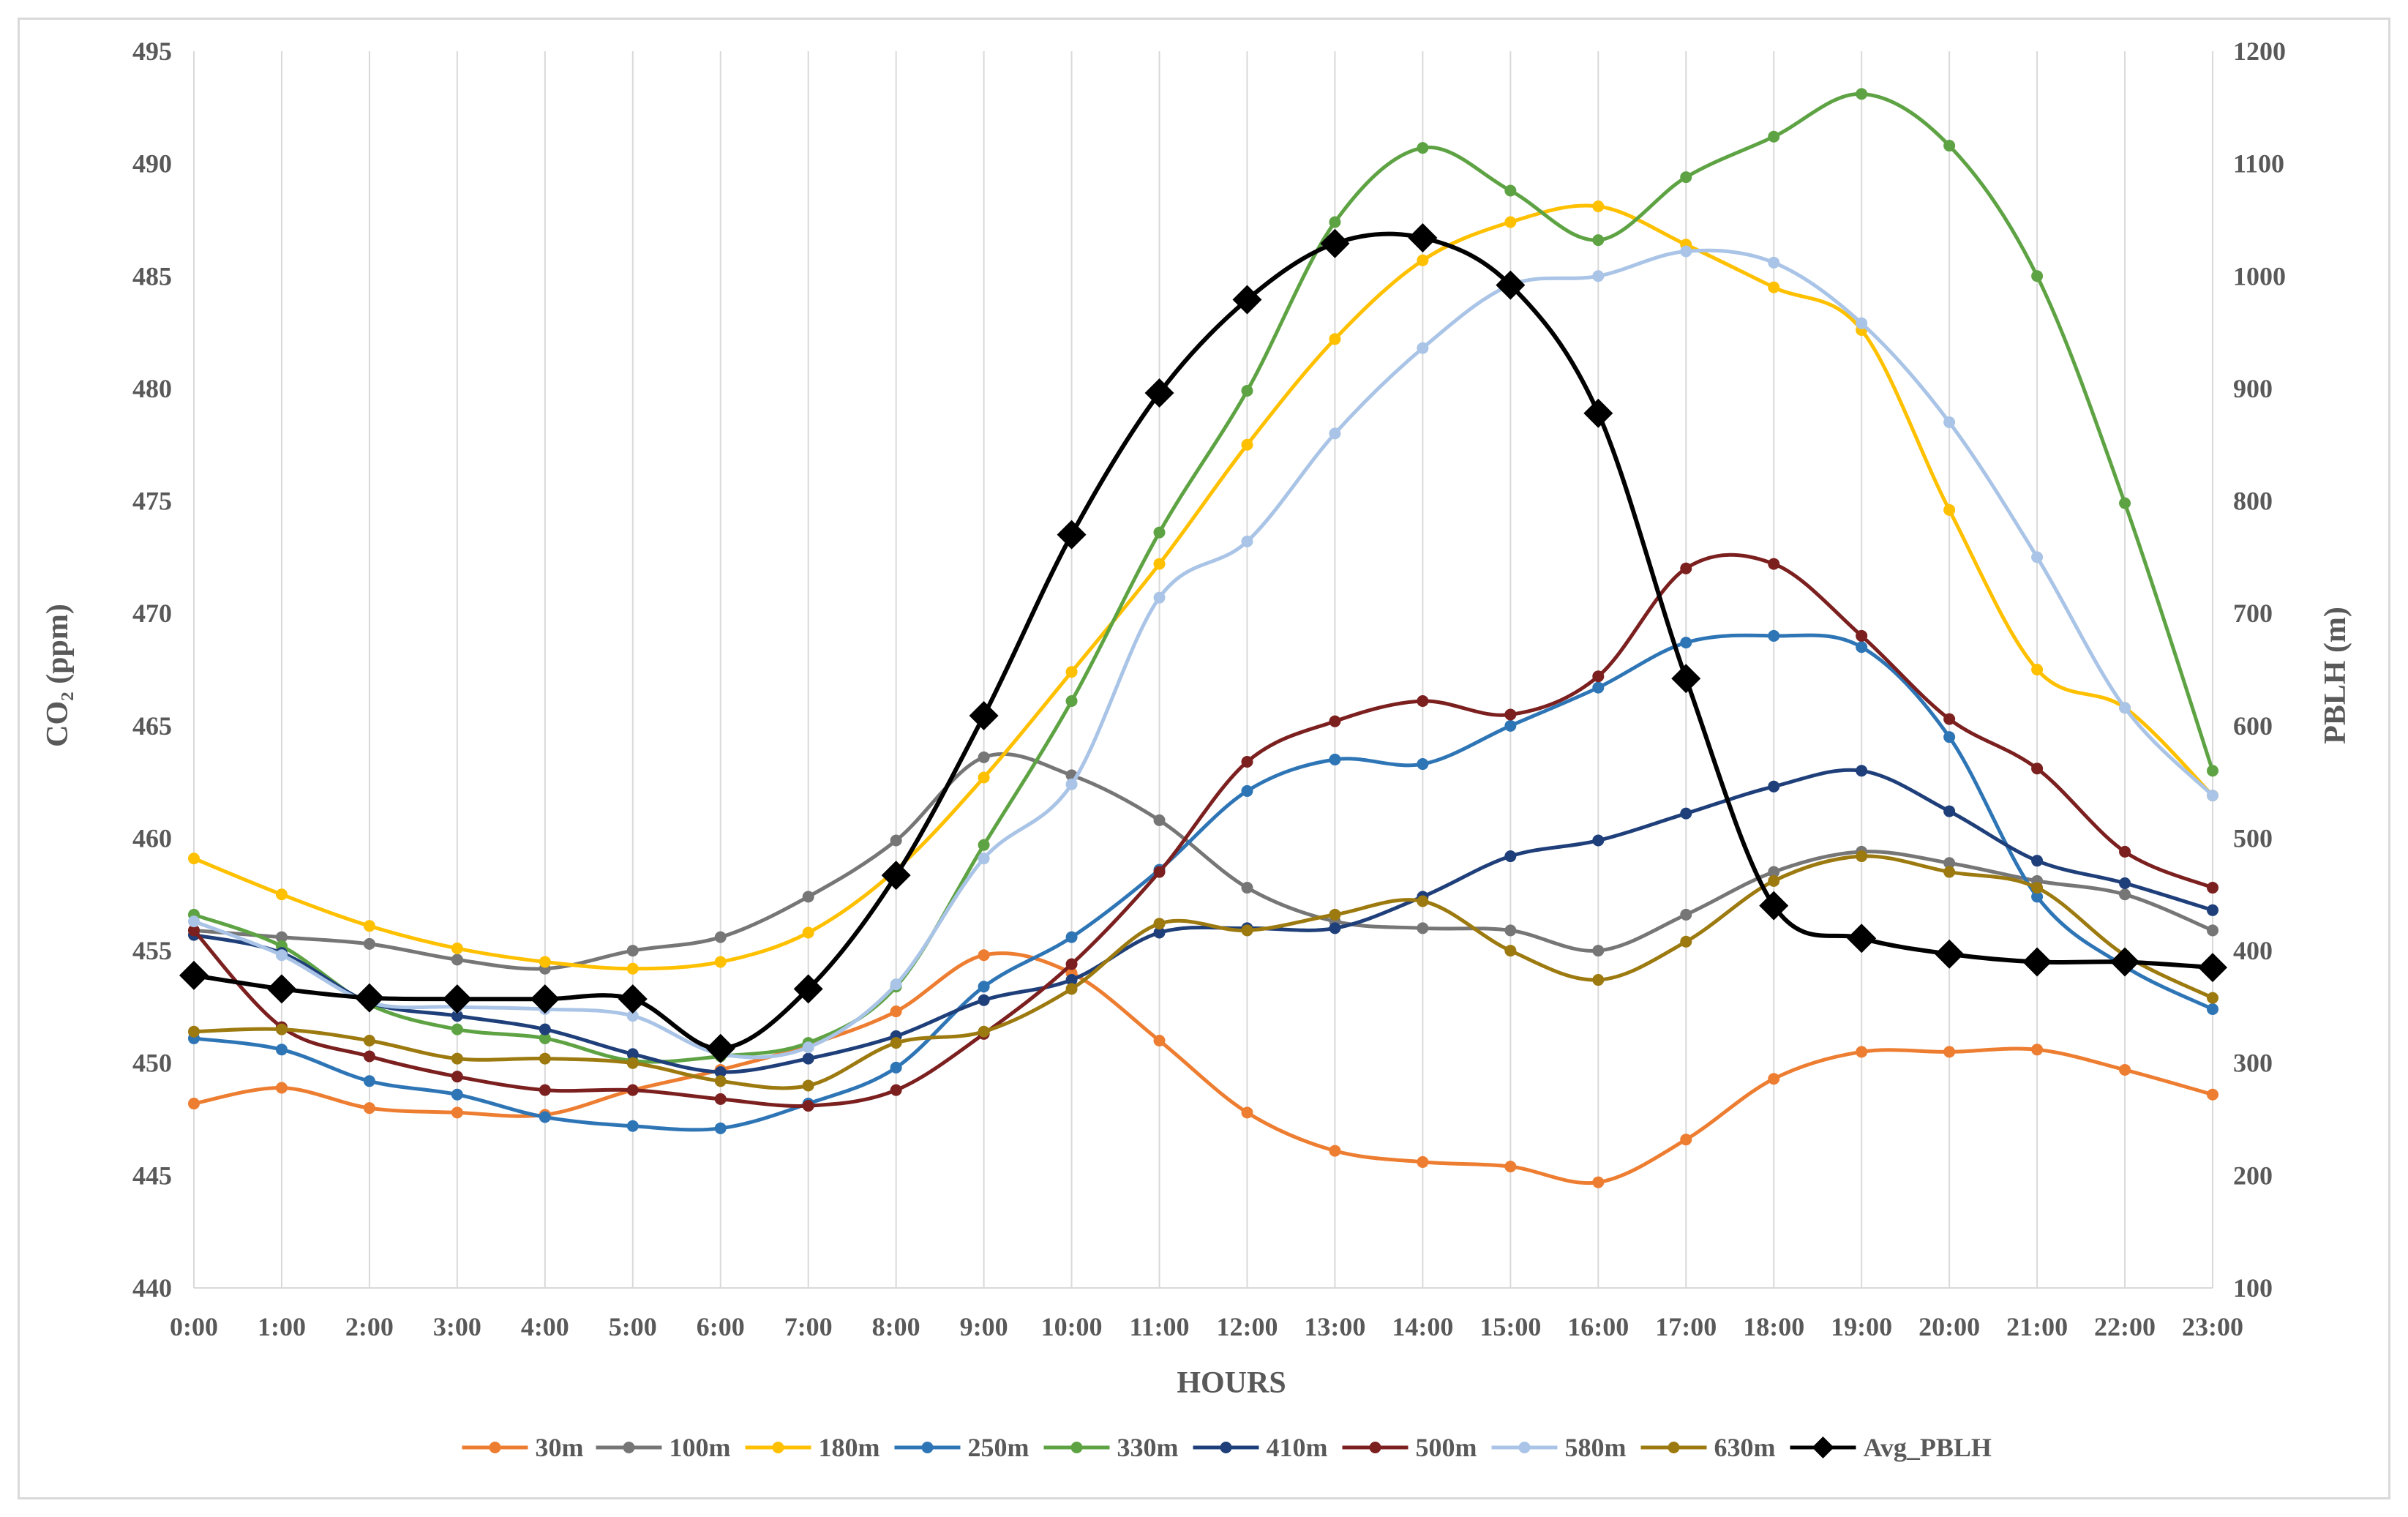 This screenshot has width=2408, height=1517. I want to click on legend-label: 500m, so click(1446, 1447).